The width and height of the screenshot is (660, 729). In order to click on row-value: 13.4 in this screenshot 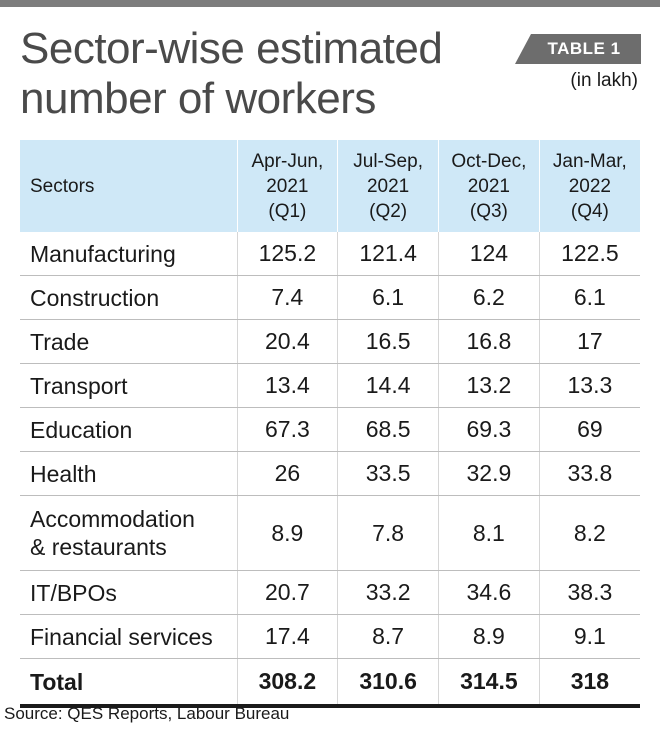, I will do `click(287, 385)`.